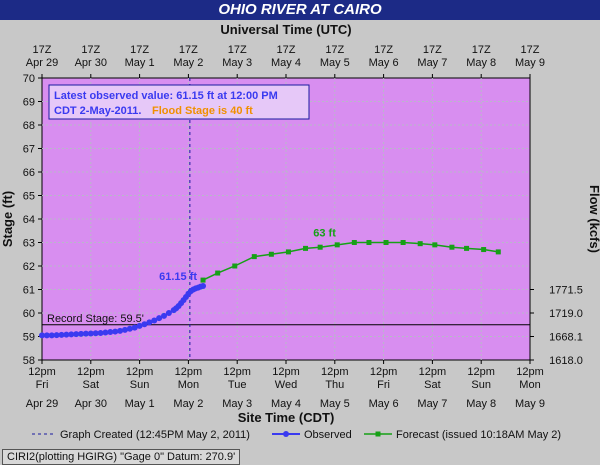 This screenshot has height=465, width=600. What do you see at coordinates (42, 404) in the screenshot?
I see `x-tick-date: Apr 29` at bounding box center [42, 404].